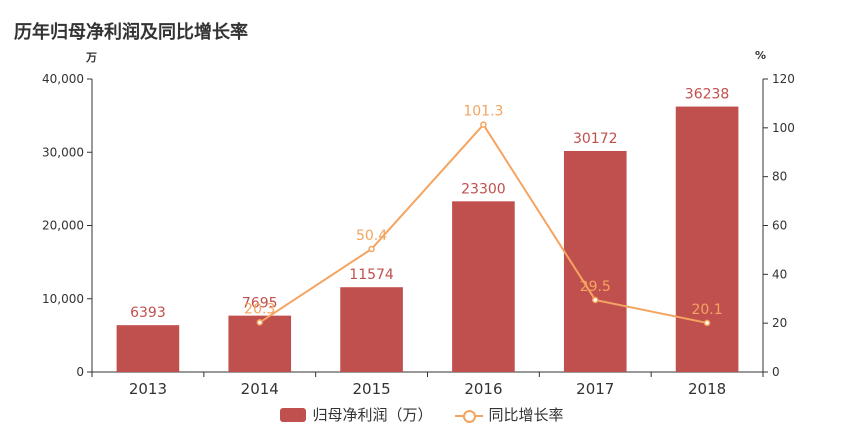 The height and width of the screenshot is (434, 844). Describe the element at coordinates (779, 274) in the screenshot. I see `right-axis-tick-label: 40` at that location.